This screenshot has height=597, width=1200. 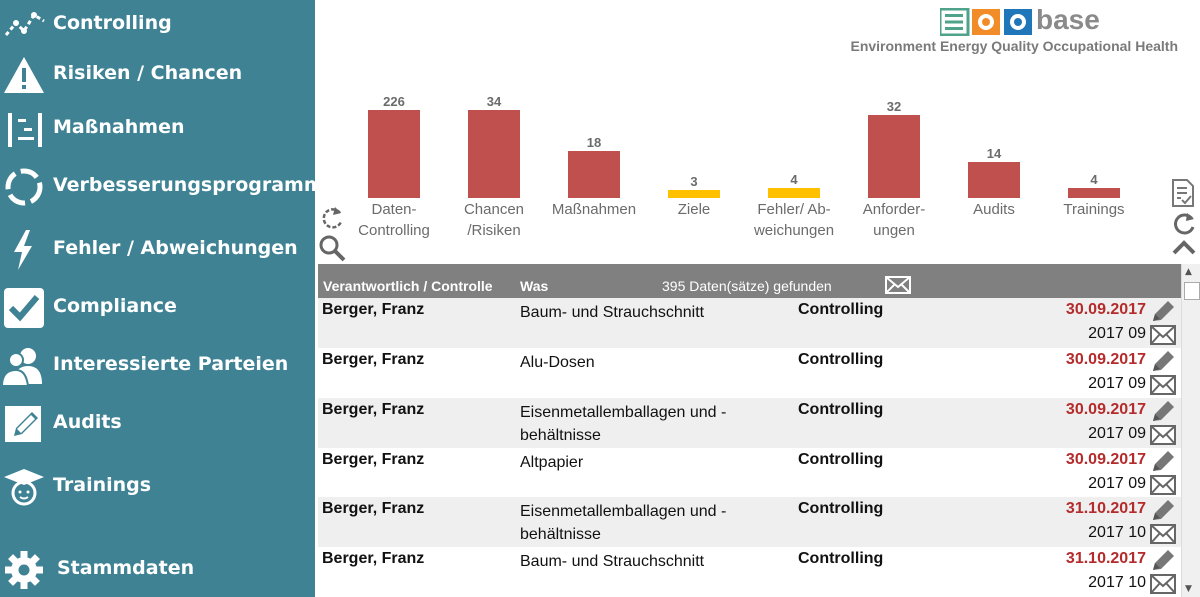 I want to click on pencil-doc-icon, so click(x=23, y=424).